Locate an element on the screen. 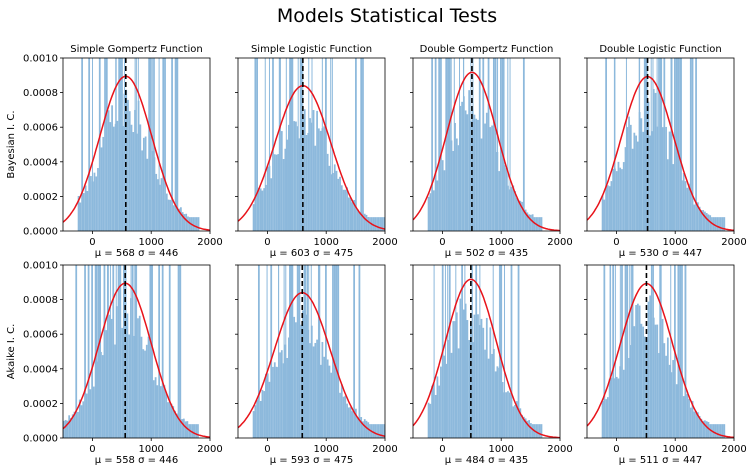 The width and height of the screenshot is (752, 474). y-tick-label: 0.0008 is located at coordinates (40, 93).